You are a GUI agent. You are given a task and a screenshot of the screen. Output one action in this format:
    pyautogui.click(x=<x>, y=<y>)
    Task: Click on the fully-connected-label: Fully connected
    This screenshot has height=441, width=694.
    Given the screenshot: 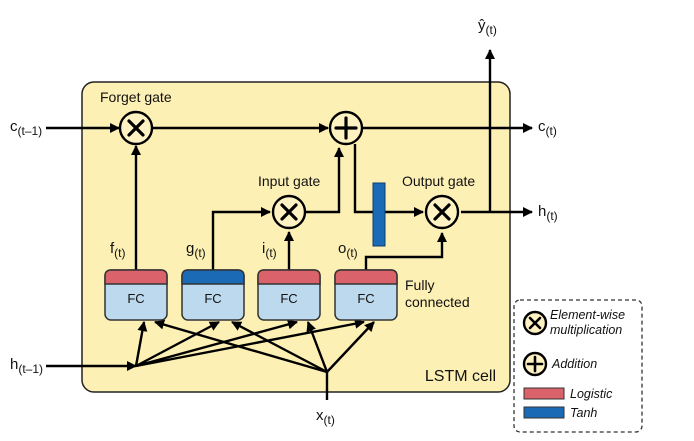 What is the action you would take?
    pyautogui.click(x=437, y=293)
    